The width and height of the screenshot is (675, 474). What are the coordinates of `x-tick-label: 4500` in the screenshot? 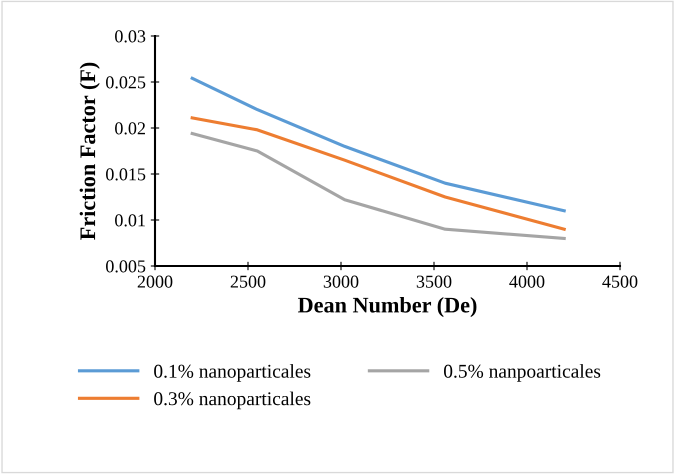 It's located at (620, 282).